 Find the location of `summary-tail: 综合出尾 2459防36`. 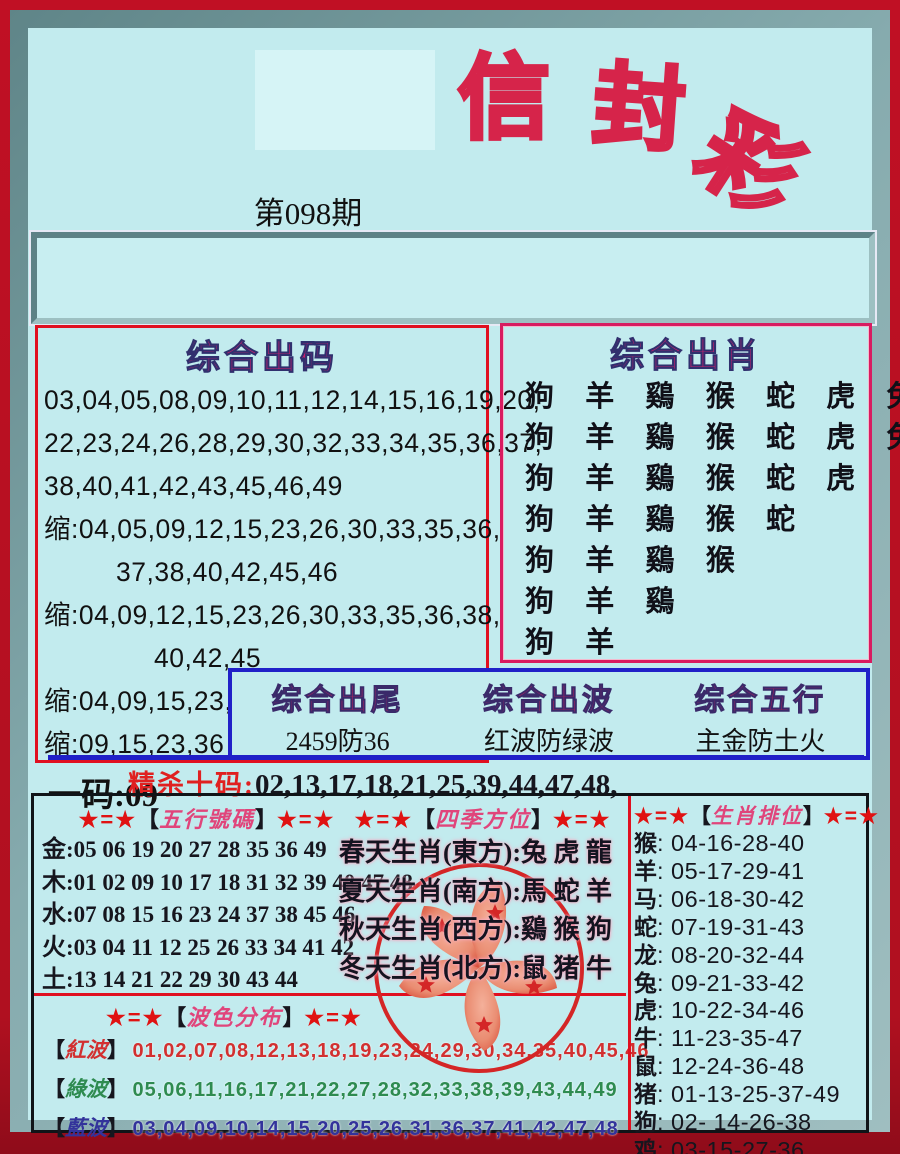

summary-tail: 综合出尾 2459防36 is located at coordinates (337, 714).